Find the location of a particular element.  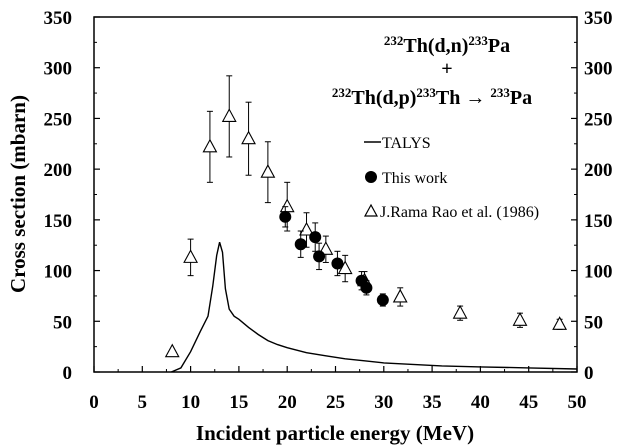

y-tick-label-left: 150 is located at coordinates (58, 221).